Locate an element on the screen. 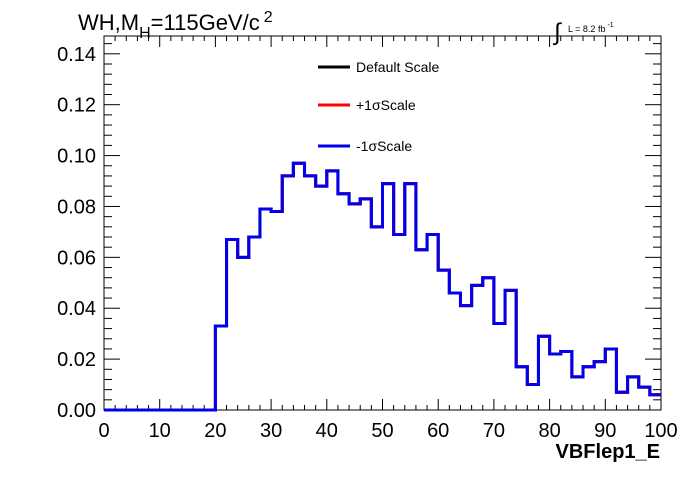 Image resolution: width=696 pixels, height=477 pixels. legend-label: Default Scale is located at coordinates (397, 67).